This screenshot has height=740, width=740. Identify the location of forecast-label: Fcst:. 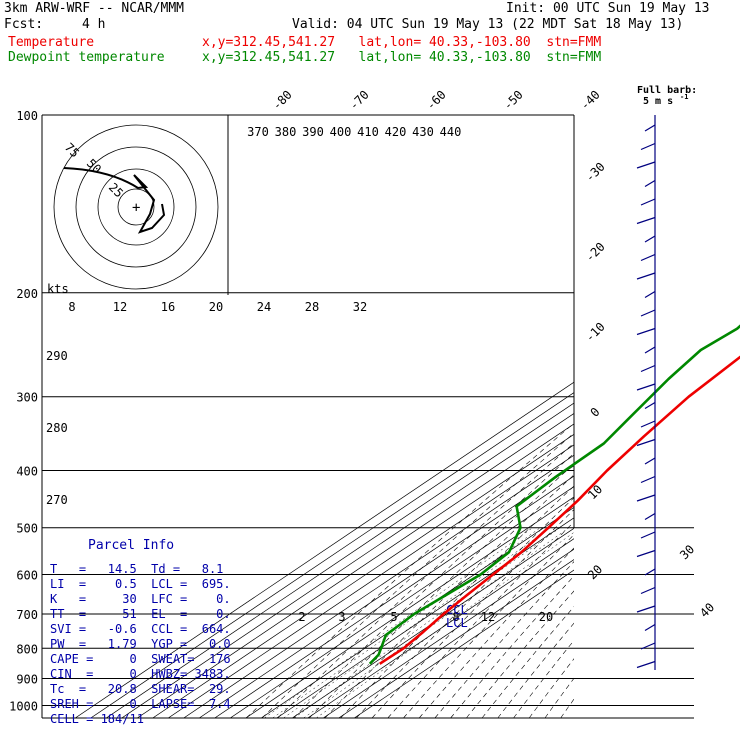
(24, 24).